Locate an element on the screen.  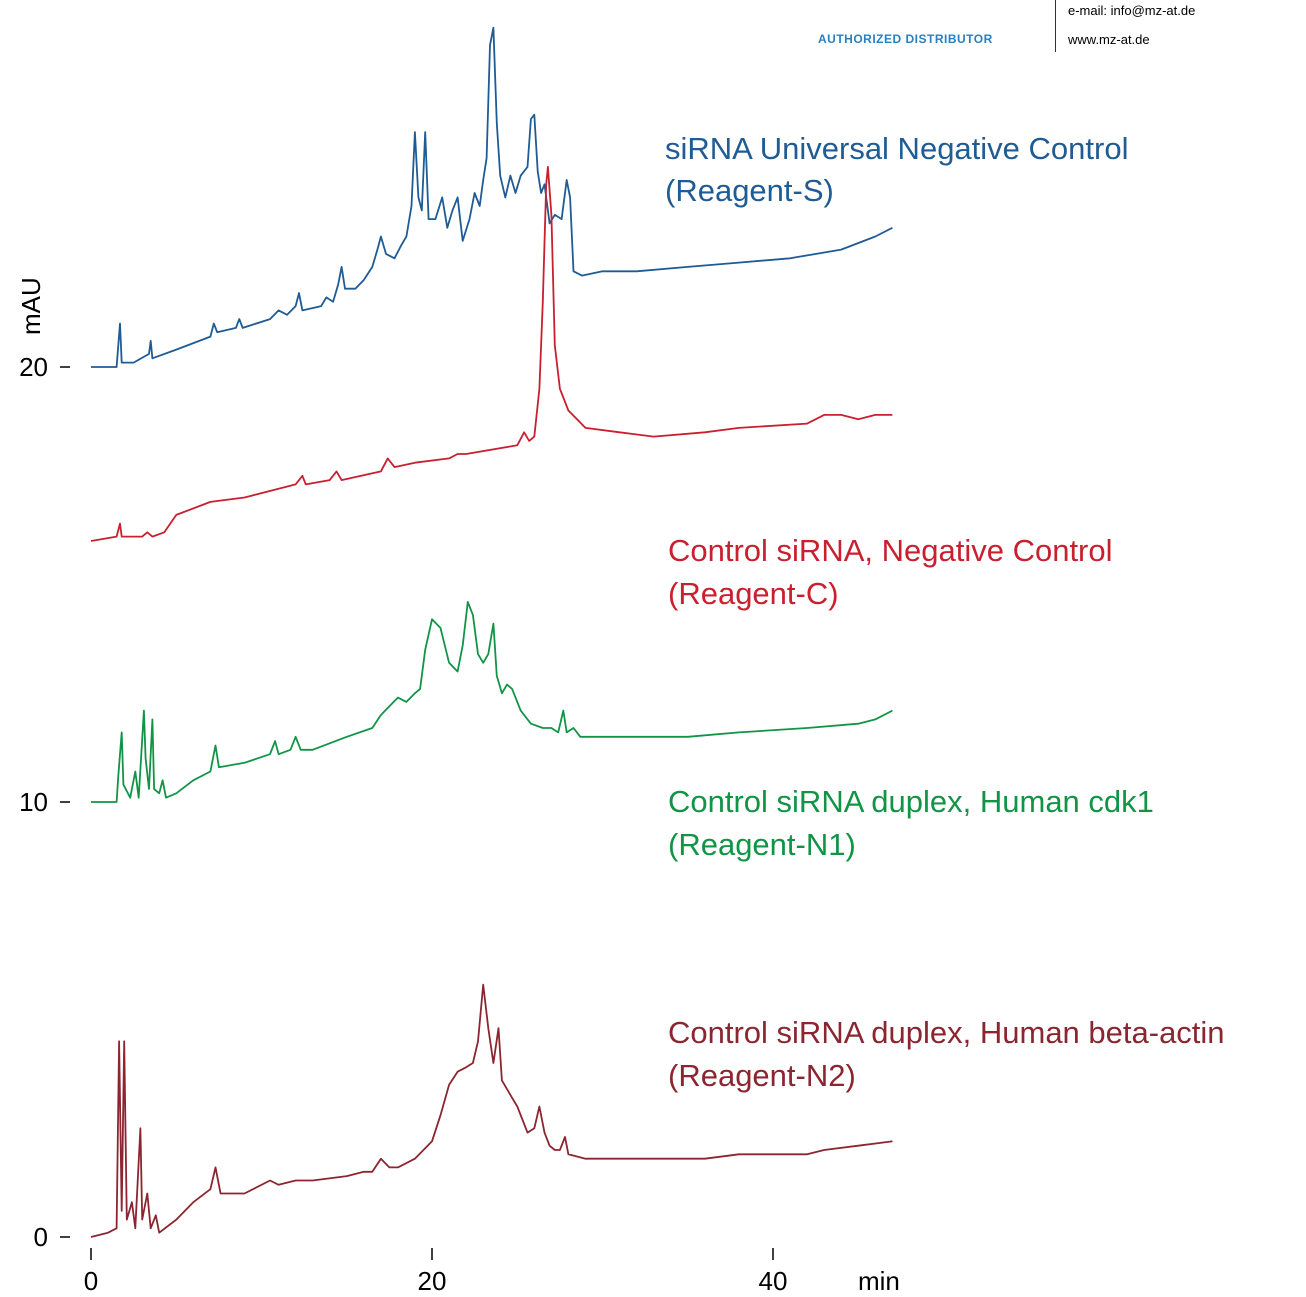
contact-email: e-mail: info@mz-at.de is located at coordinates (1132, 10).